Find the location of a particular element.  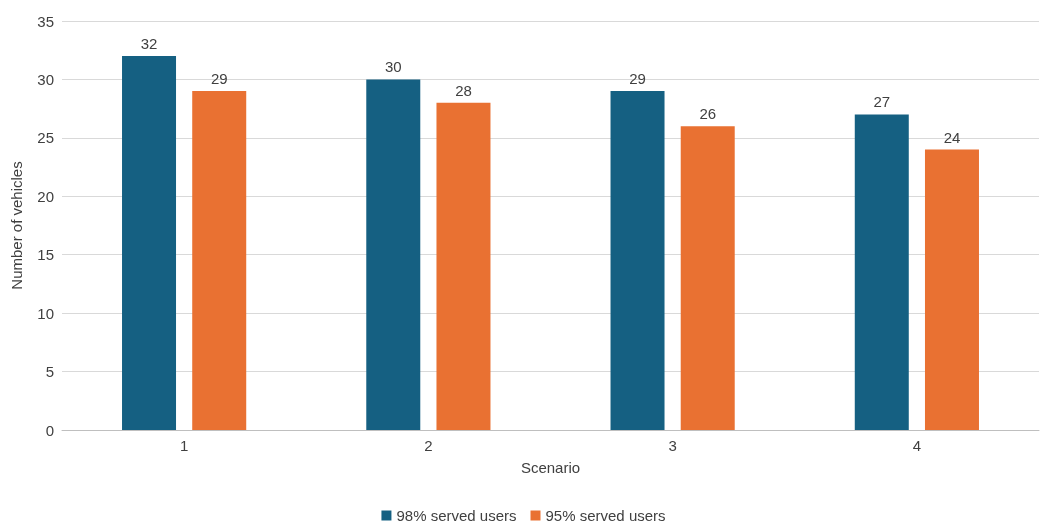

y-tick-label: 30 is located at coordinates (45, 79).